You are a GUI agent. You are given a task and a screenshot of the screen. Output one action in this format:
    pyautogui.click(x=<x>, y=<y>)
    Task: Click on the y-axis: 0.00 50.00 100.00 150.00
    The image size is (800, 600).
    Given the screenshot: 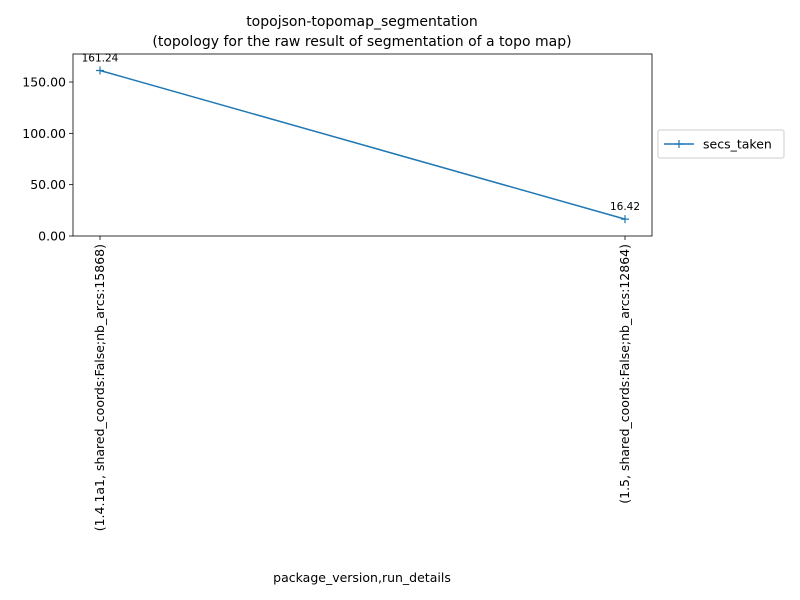 What is the action you would take?
    pyautogui.click(x=47, y=159)
    